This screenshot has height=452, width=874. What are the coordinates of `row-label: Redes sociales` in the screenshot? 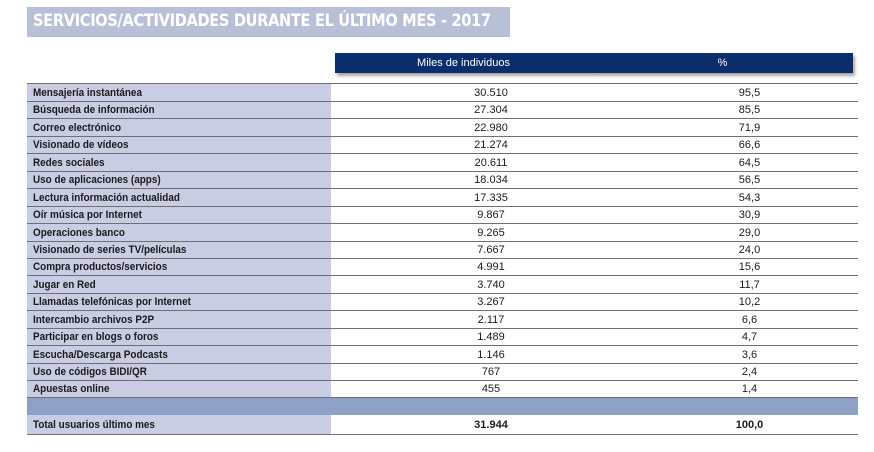 It's located at (69, 162).